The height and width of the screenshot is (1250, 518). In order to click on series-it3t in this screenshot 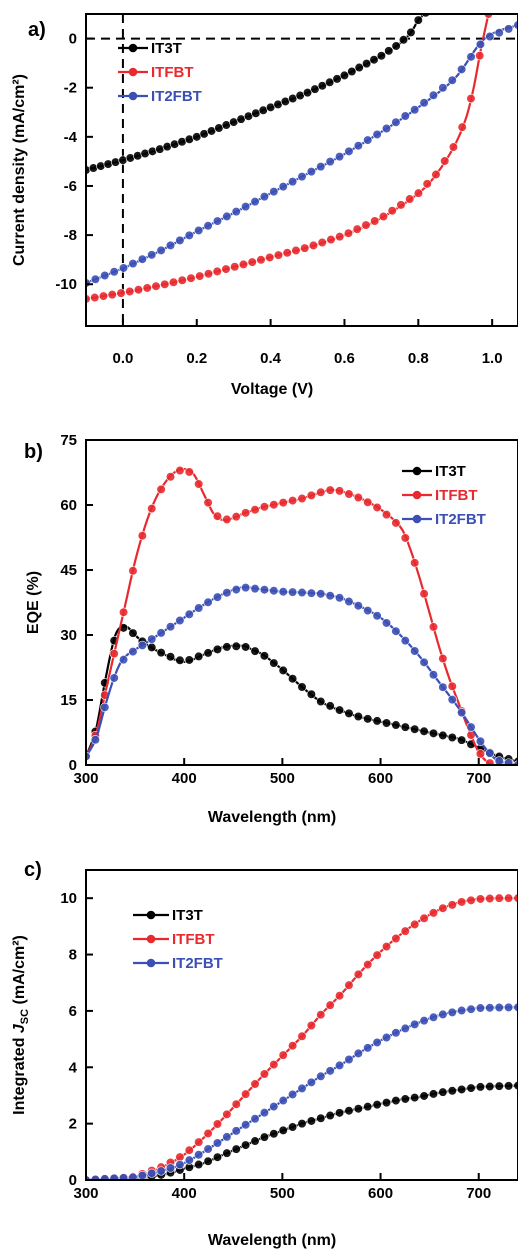, I will do `click(302, 694)`.